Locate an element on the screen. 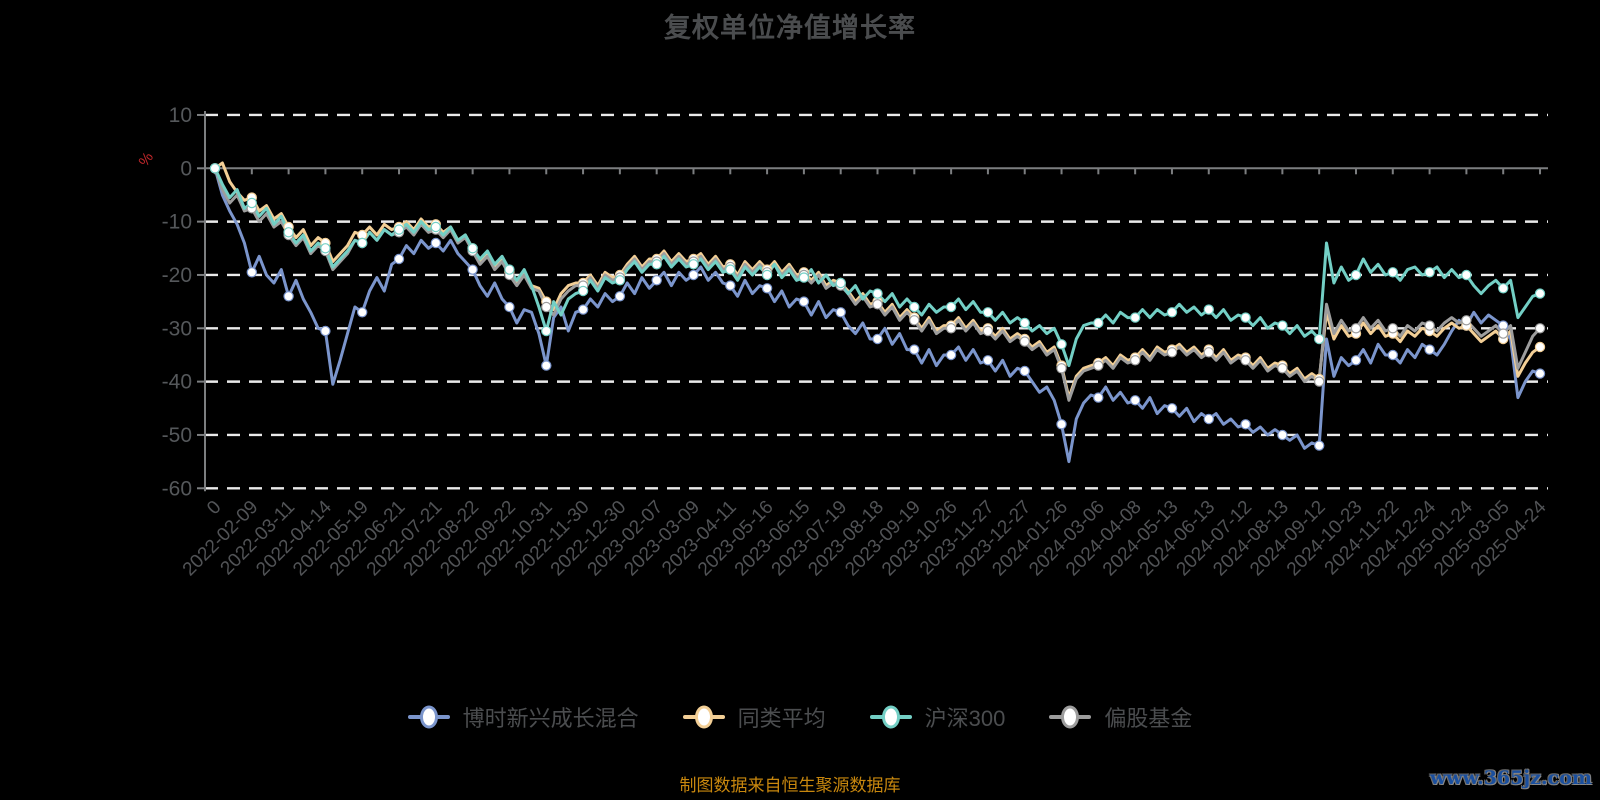 Image resolution: width=1600 pixels, height=800 pixels. site-watermark: www.365jz.com is located at coordinates (1510, 778).